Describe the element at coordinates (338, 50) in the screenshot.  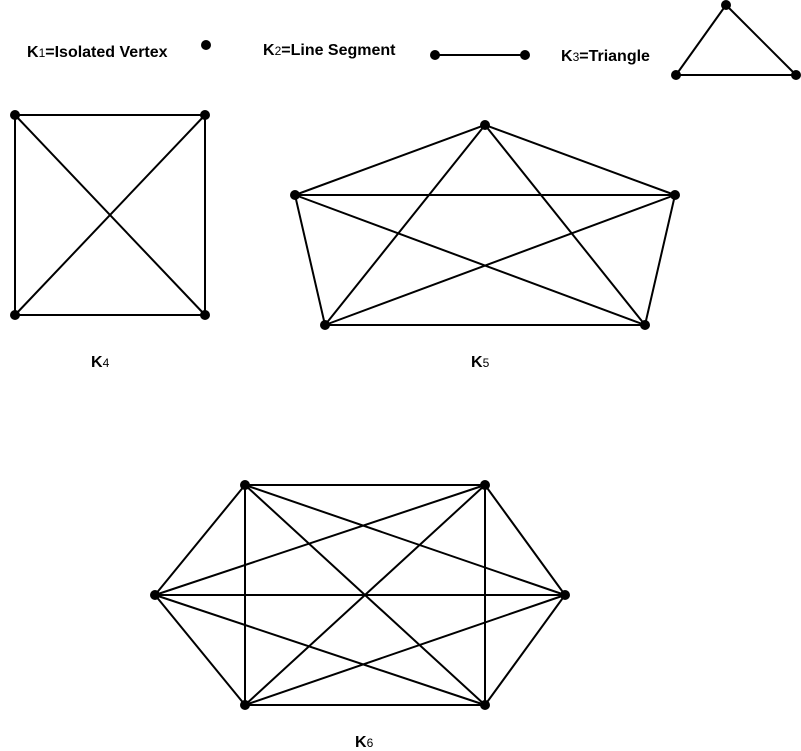
I see `label-k2-text: =Line Segment` at that location.